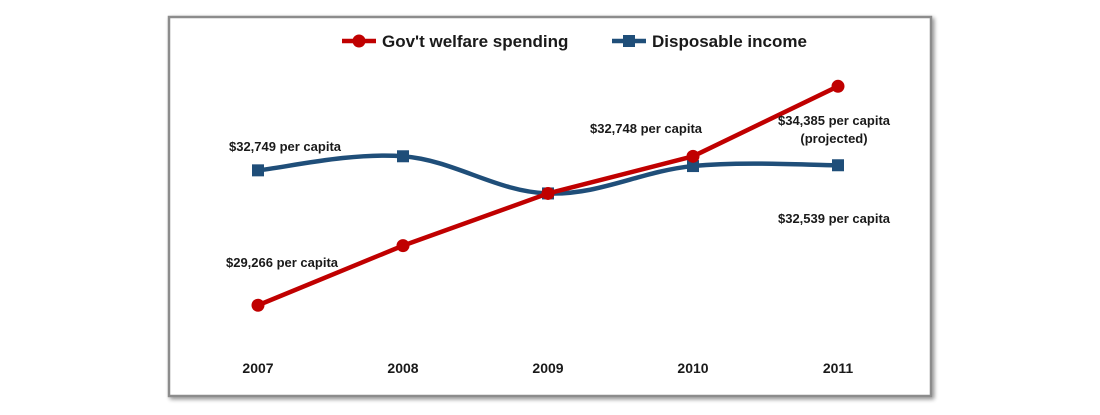 Image resolution: width=1100 pixels, height=415 pixels. Describe the element at coordinates (359, 41) in the screenshot. I see `legend-marker-circle` at that location.